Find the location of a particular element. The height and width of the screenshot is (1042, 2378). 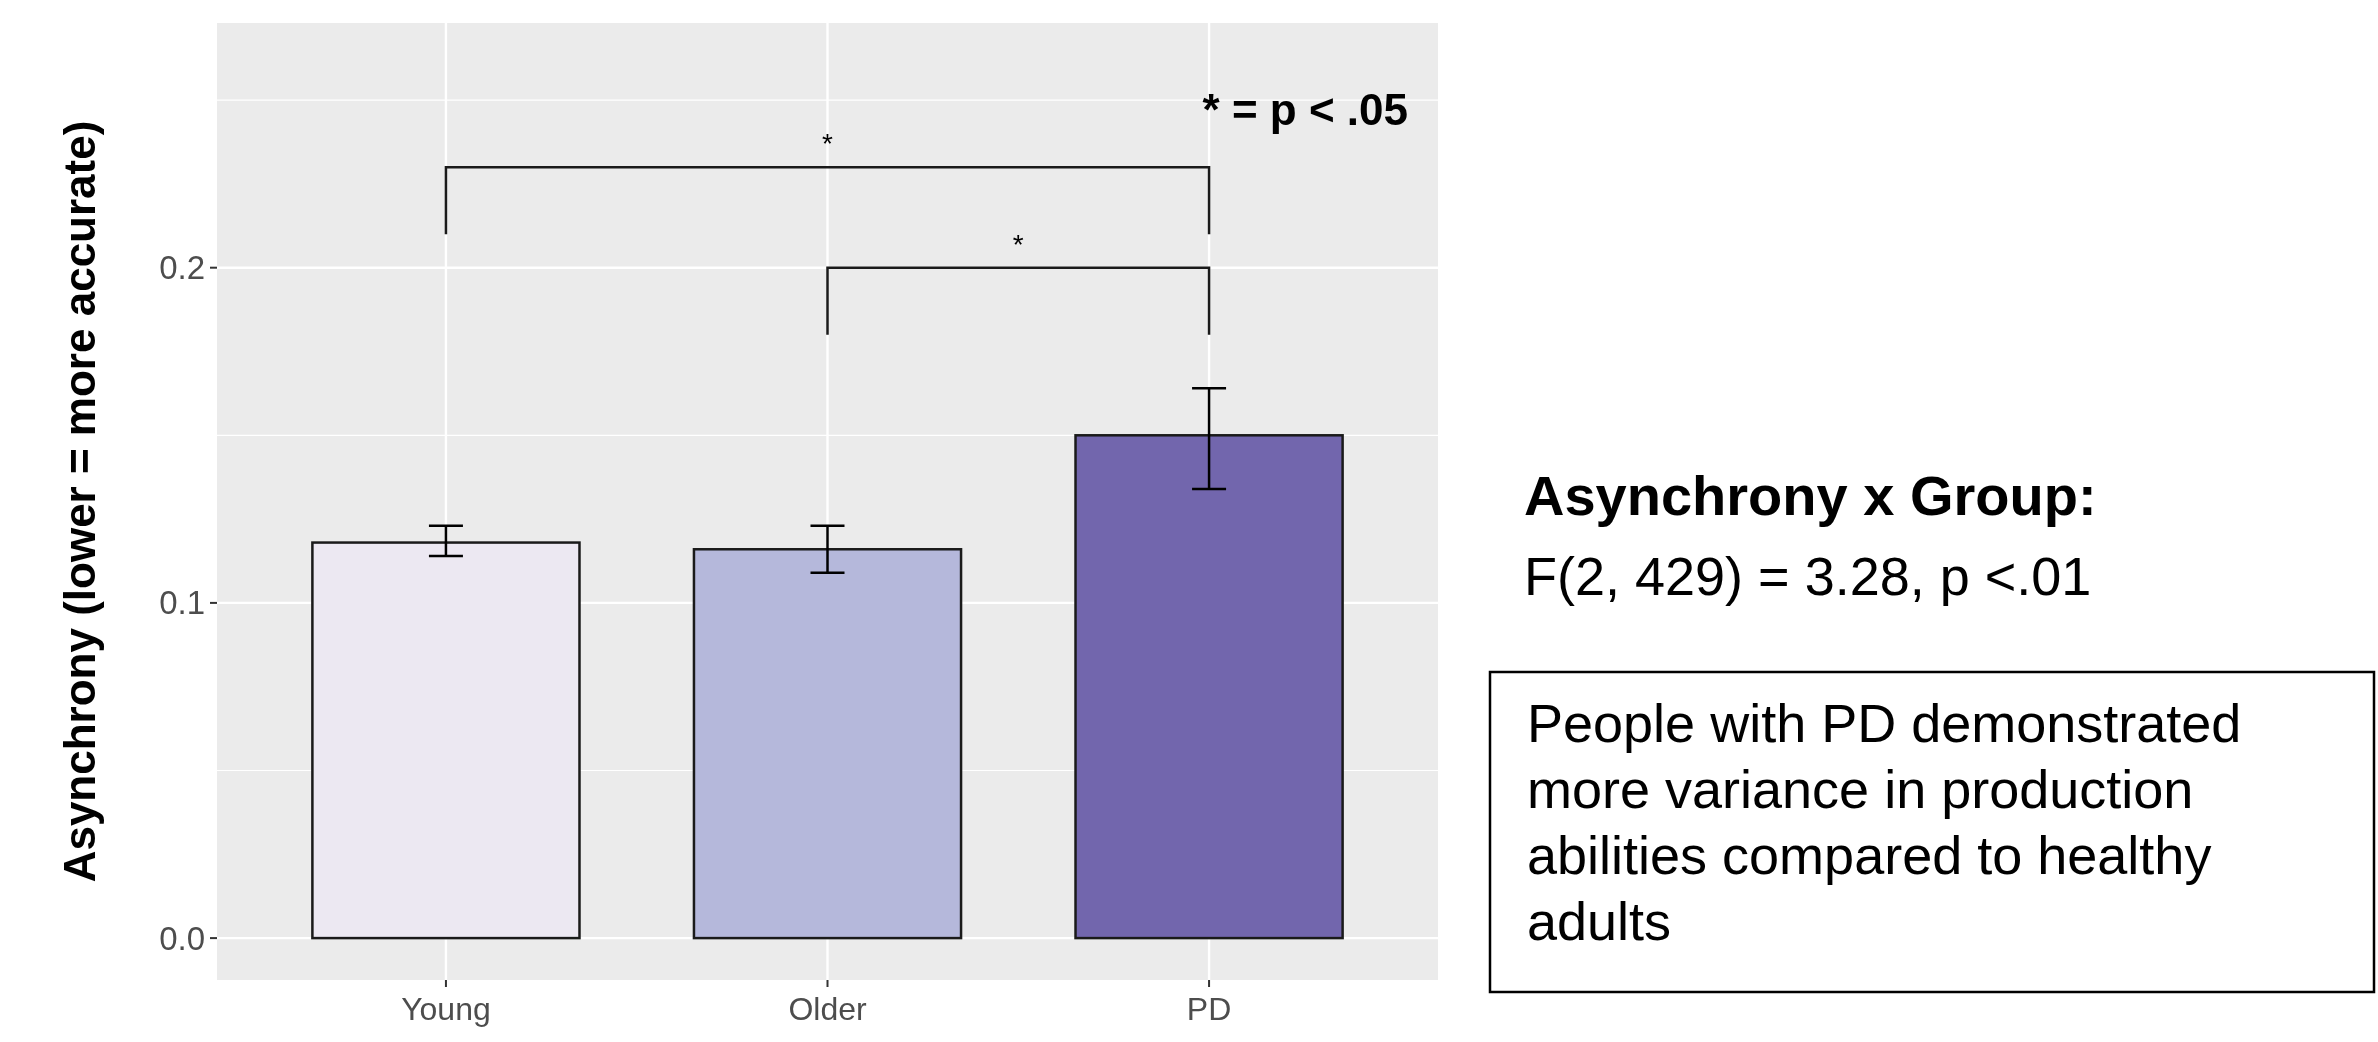

x-tick-label: Young is located at coordinates (446, 1009).